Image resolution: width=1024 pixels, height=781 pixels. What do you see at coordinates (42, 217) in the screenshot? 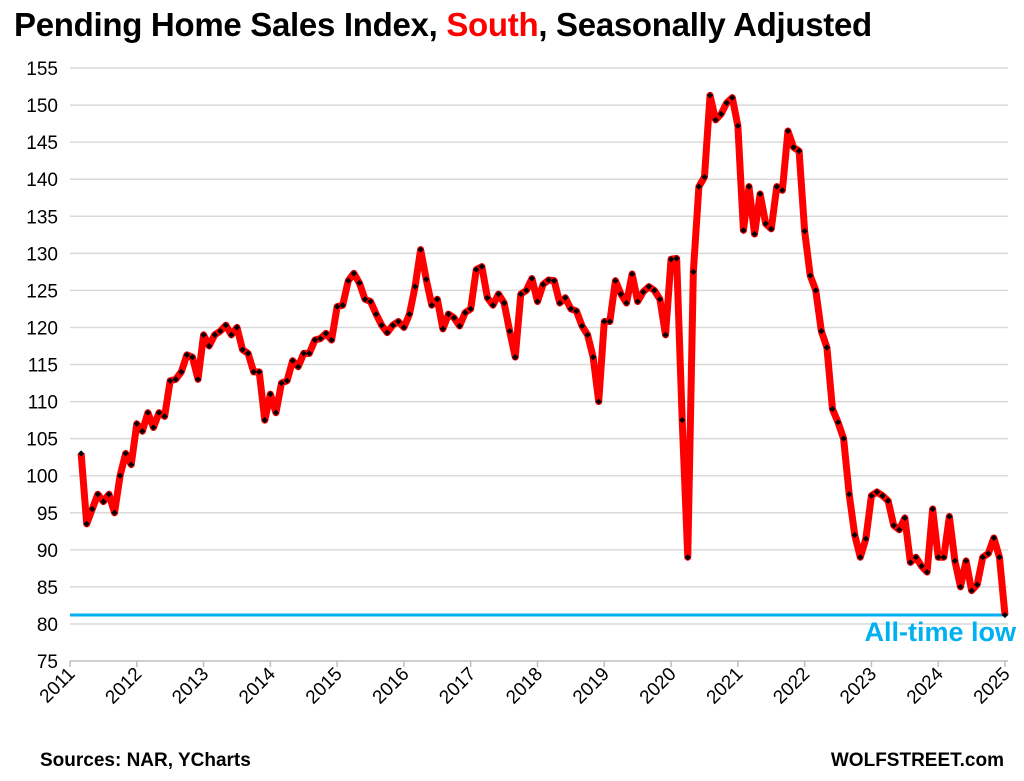
I see `y-tick-label: 135` at bounding box center [42, 217].